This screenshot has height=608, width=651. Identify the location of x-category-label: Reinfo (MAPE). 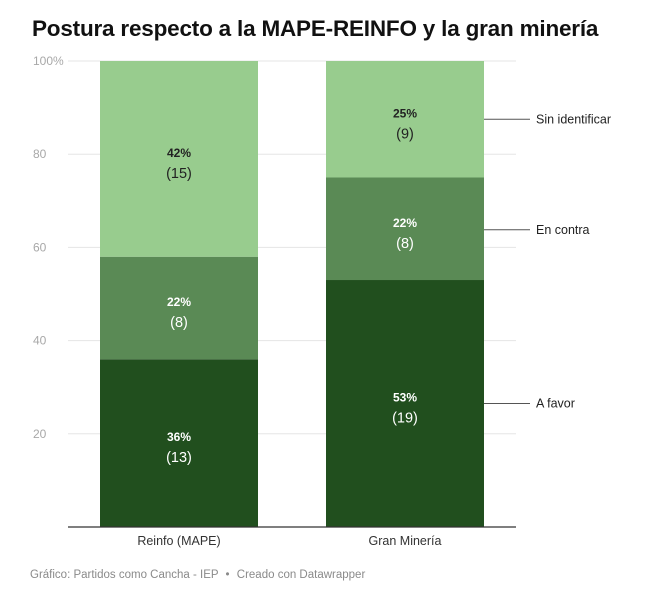
(178, 541).